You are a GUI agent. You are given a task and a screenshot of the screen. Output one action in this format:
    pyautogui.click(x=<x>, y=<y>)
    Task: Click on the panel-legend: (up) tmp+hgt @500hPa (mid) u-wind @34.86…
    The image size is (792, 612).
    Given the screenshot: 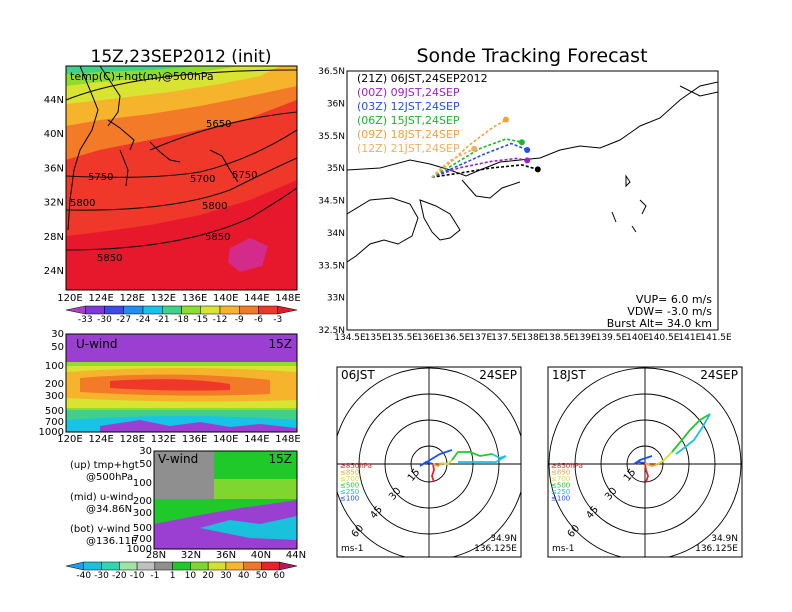 What is the action you would take?
    pyautogui.click(x=104, y=503)
    